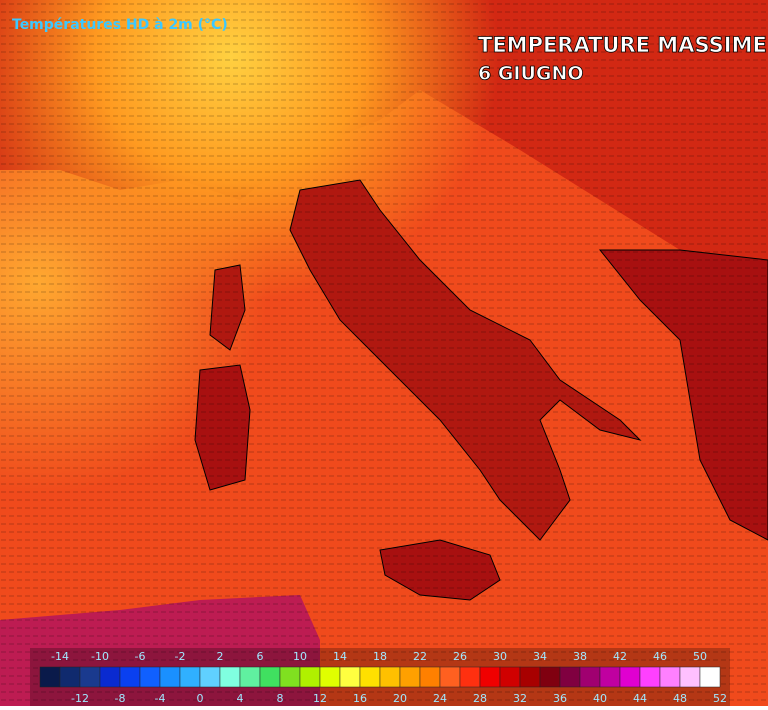  I want to click on legend-tick-label: -4, so click(160, 698).